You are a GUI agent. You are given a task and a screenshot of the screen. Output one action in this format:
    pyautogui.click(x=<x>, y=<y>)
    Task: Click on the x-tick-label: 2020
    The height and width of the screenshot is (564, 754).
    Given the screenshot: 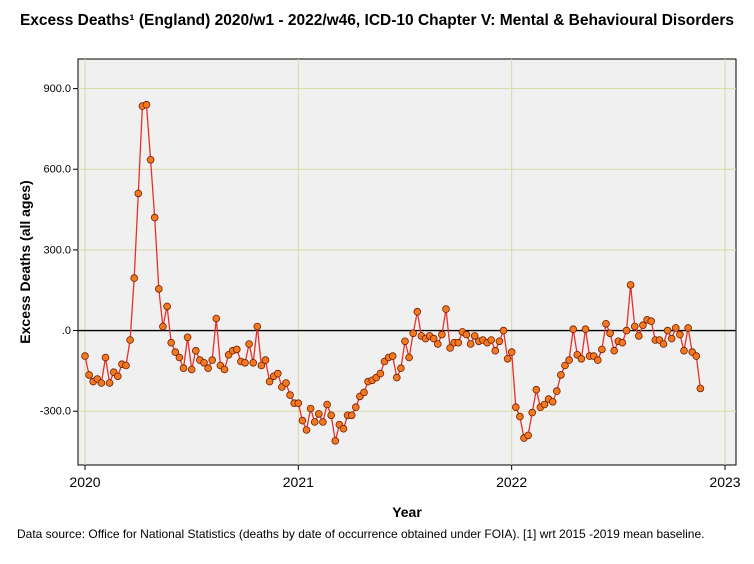 What is the action you would take?
    pyautogui.click(x=84, y=482)
    